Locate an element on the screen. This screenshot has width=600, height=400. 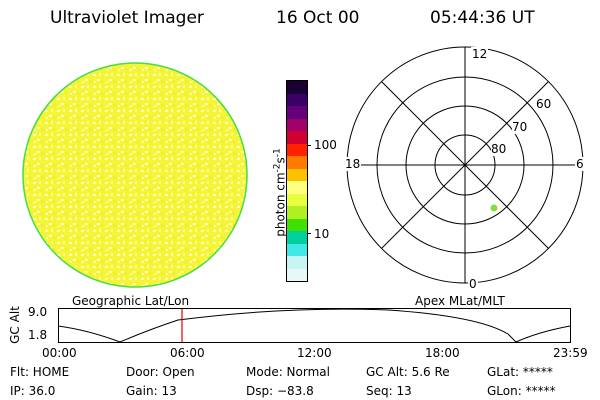
mlt-label-0: 0 is located at coordinates (473, 284).